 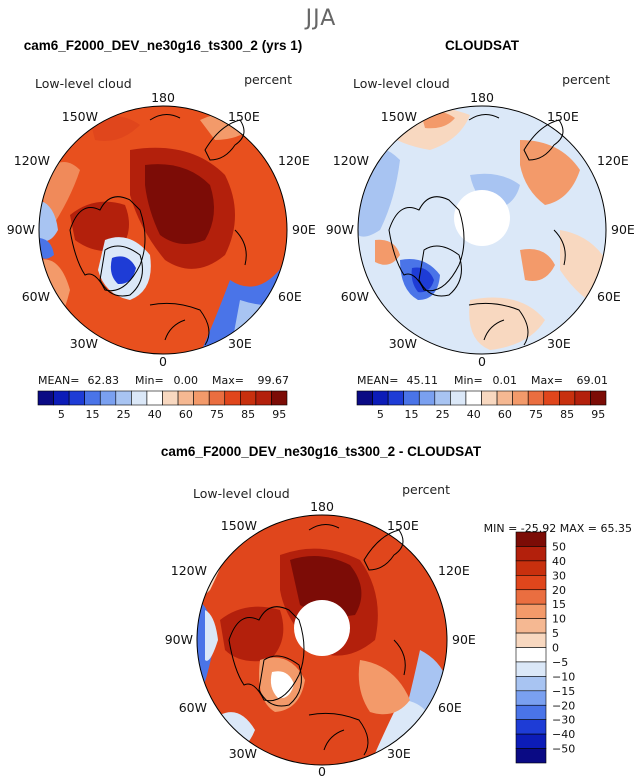 I want to click on panel-obs-min-value: 0.01, so click(x=505, y=380).